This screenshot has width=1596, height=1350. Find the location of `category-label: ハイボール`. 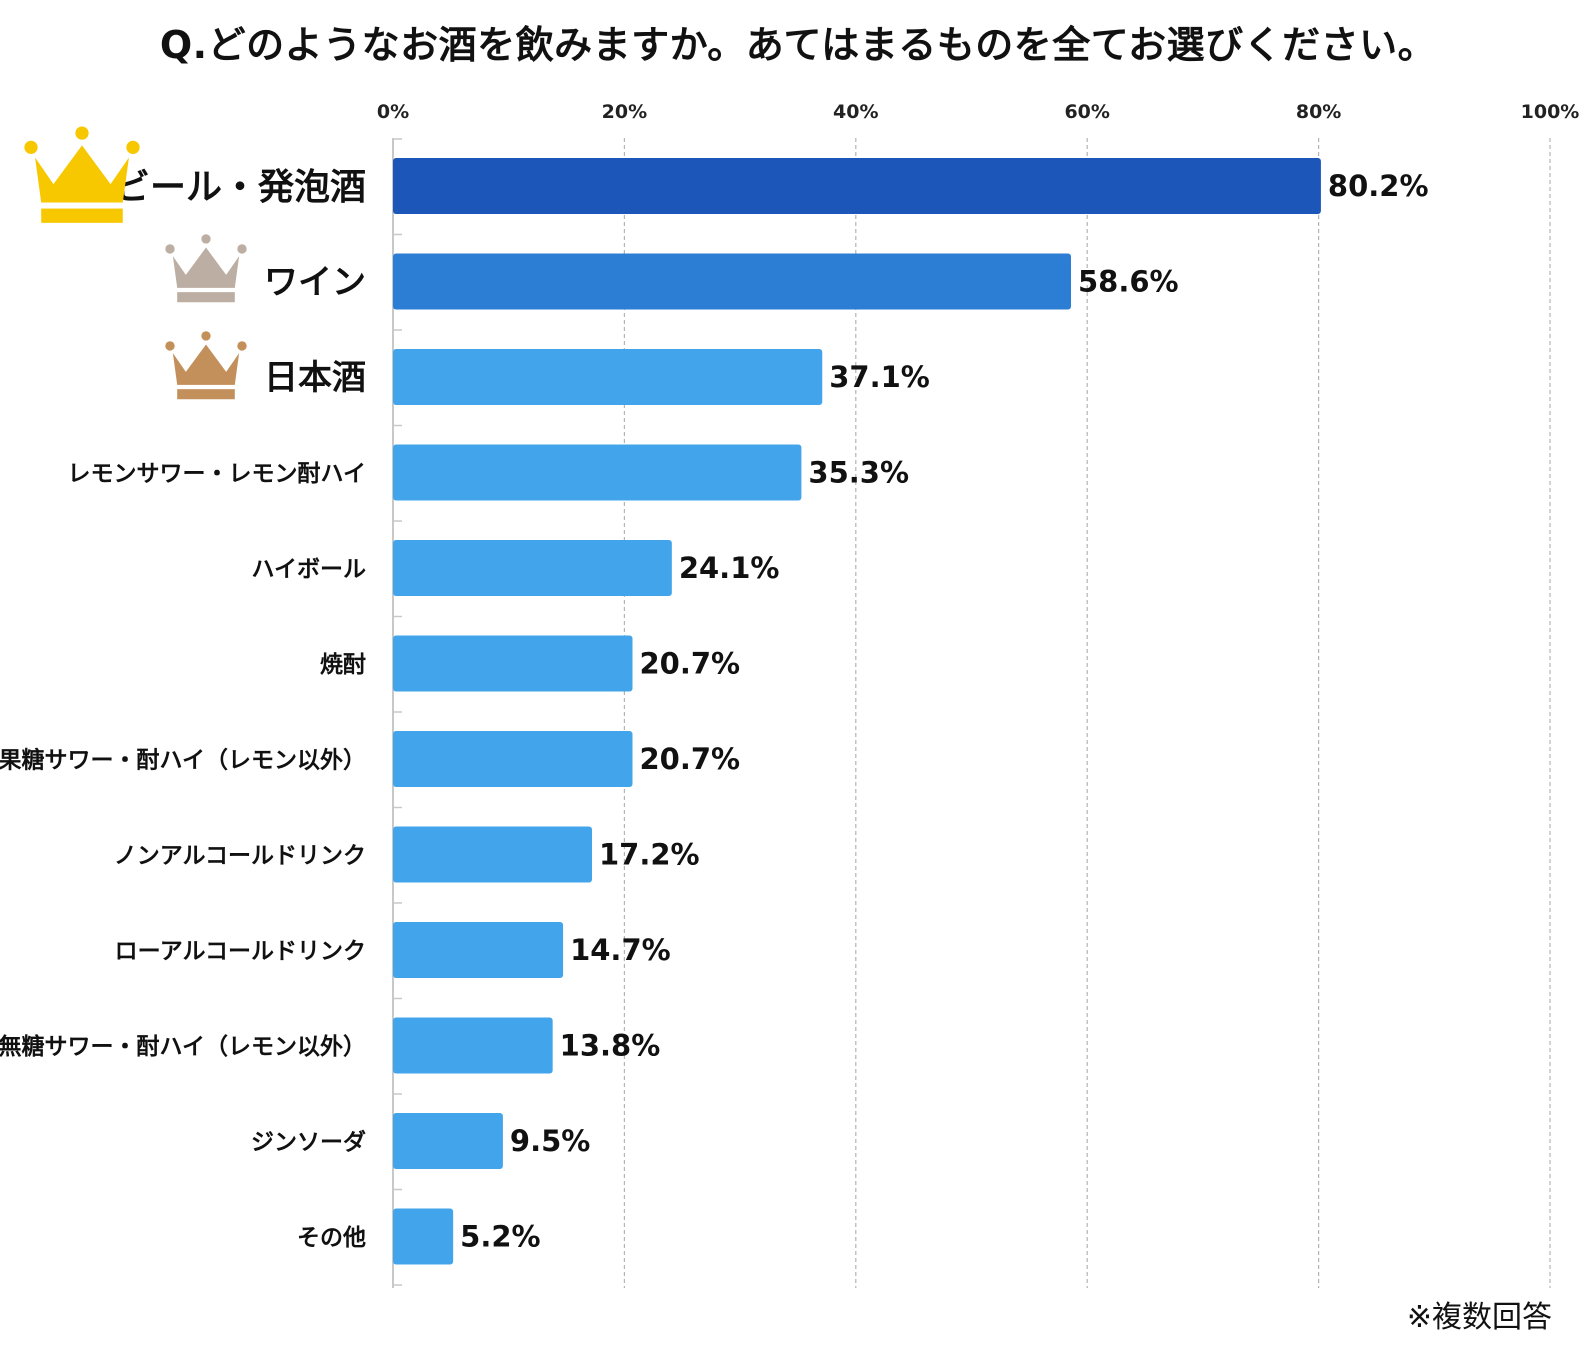

category-label: ハイボール is located at coordinates (308, 569).